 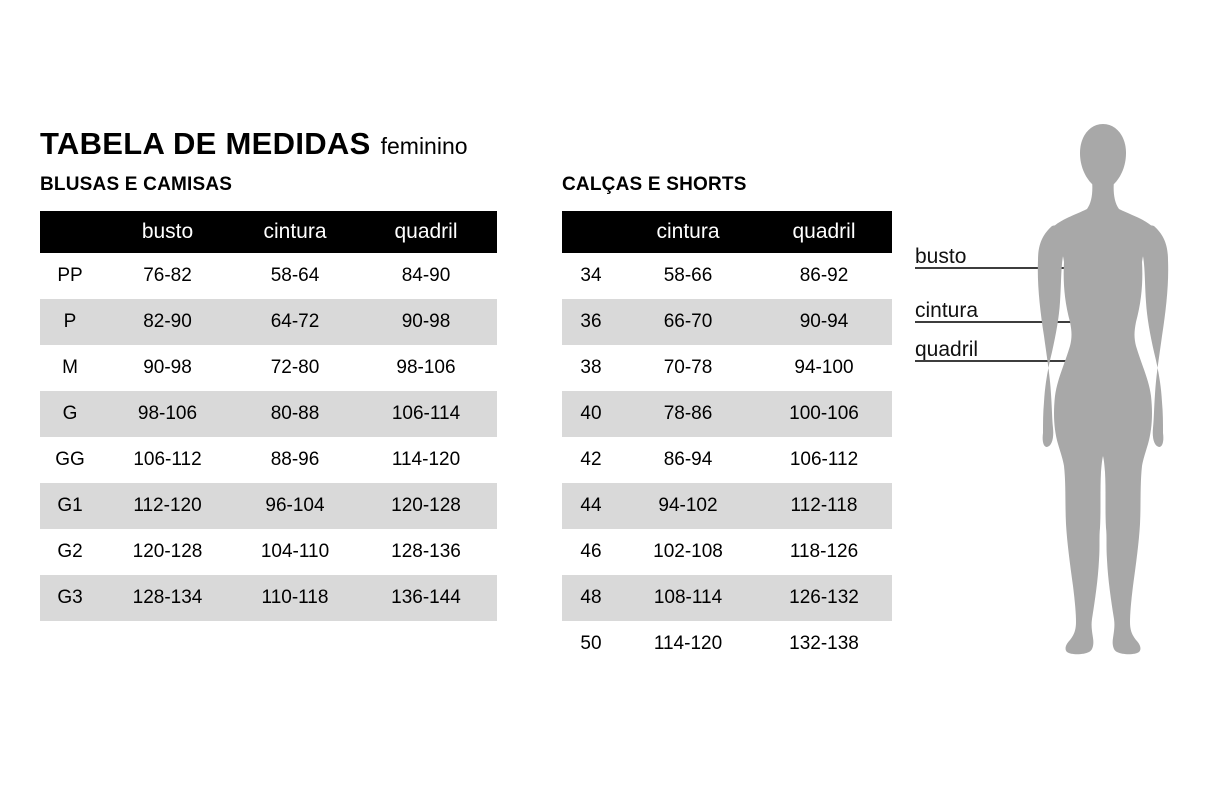 I want to click on table-row: M 90-98 72-80 98-106, so click(x=268, y=368).